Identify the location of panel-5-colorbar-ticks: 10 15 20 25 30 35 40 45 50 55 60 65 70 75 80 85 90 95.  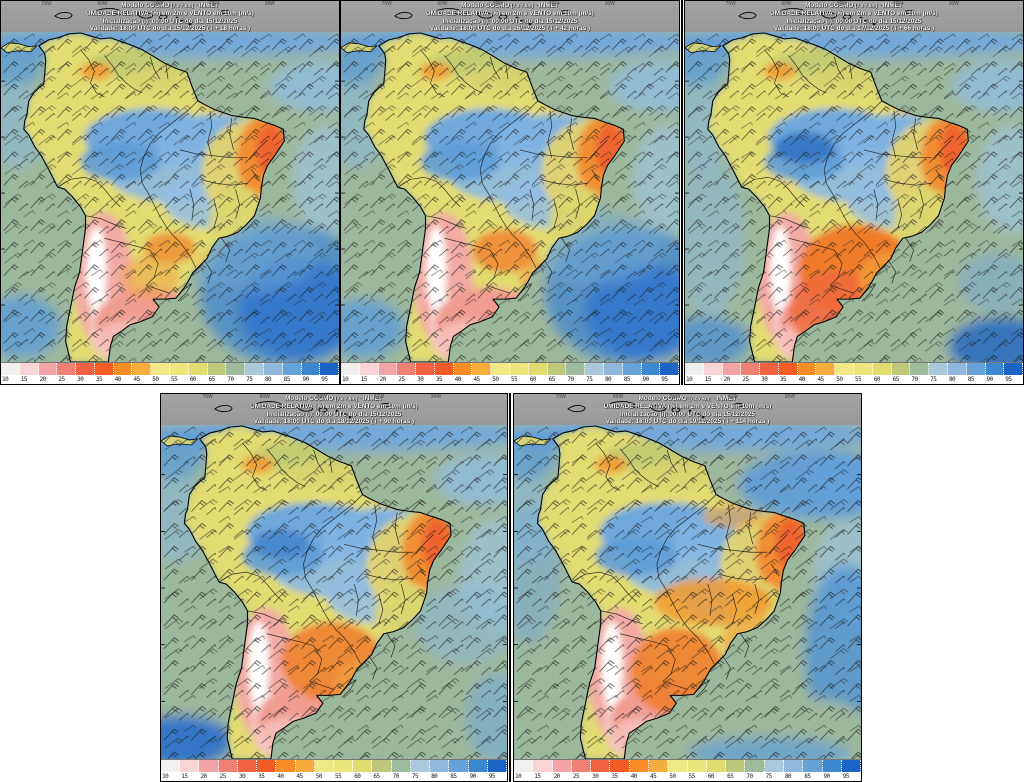
(687, 776).